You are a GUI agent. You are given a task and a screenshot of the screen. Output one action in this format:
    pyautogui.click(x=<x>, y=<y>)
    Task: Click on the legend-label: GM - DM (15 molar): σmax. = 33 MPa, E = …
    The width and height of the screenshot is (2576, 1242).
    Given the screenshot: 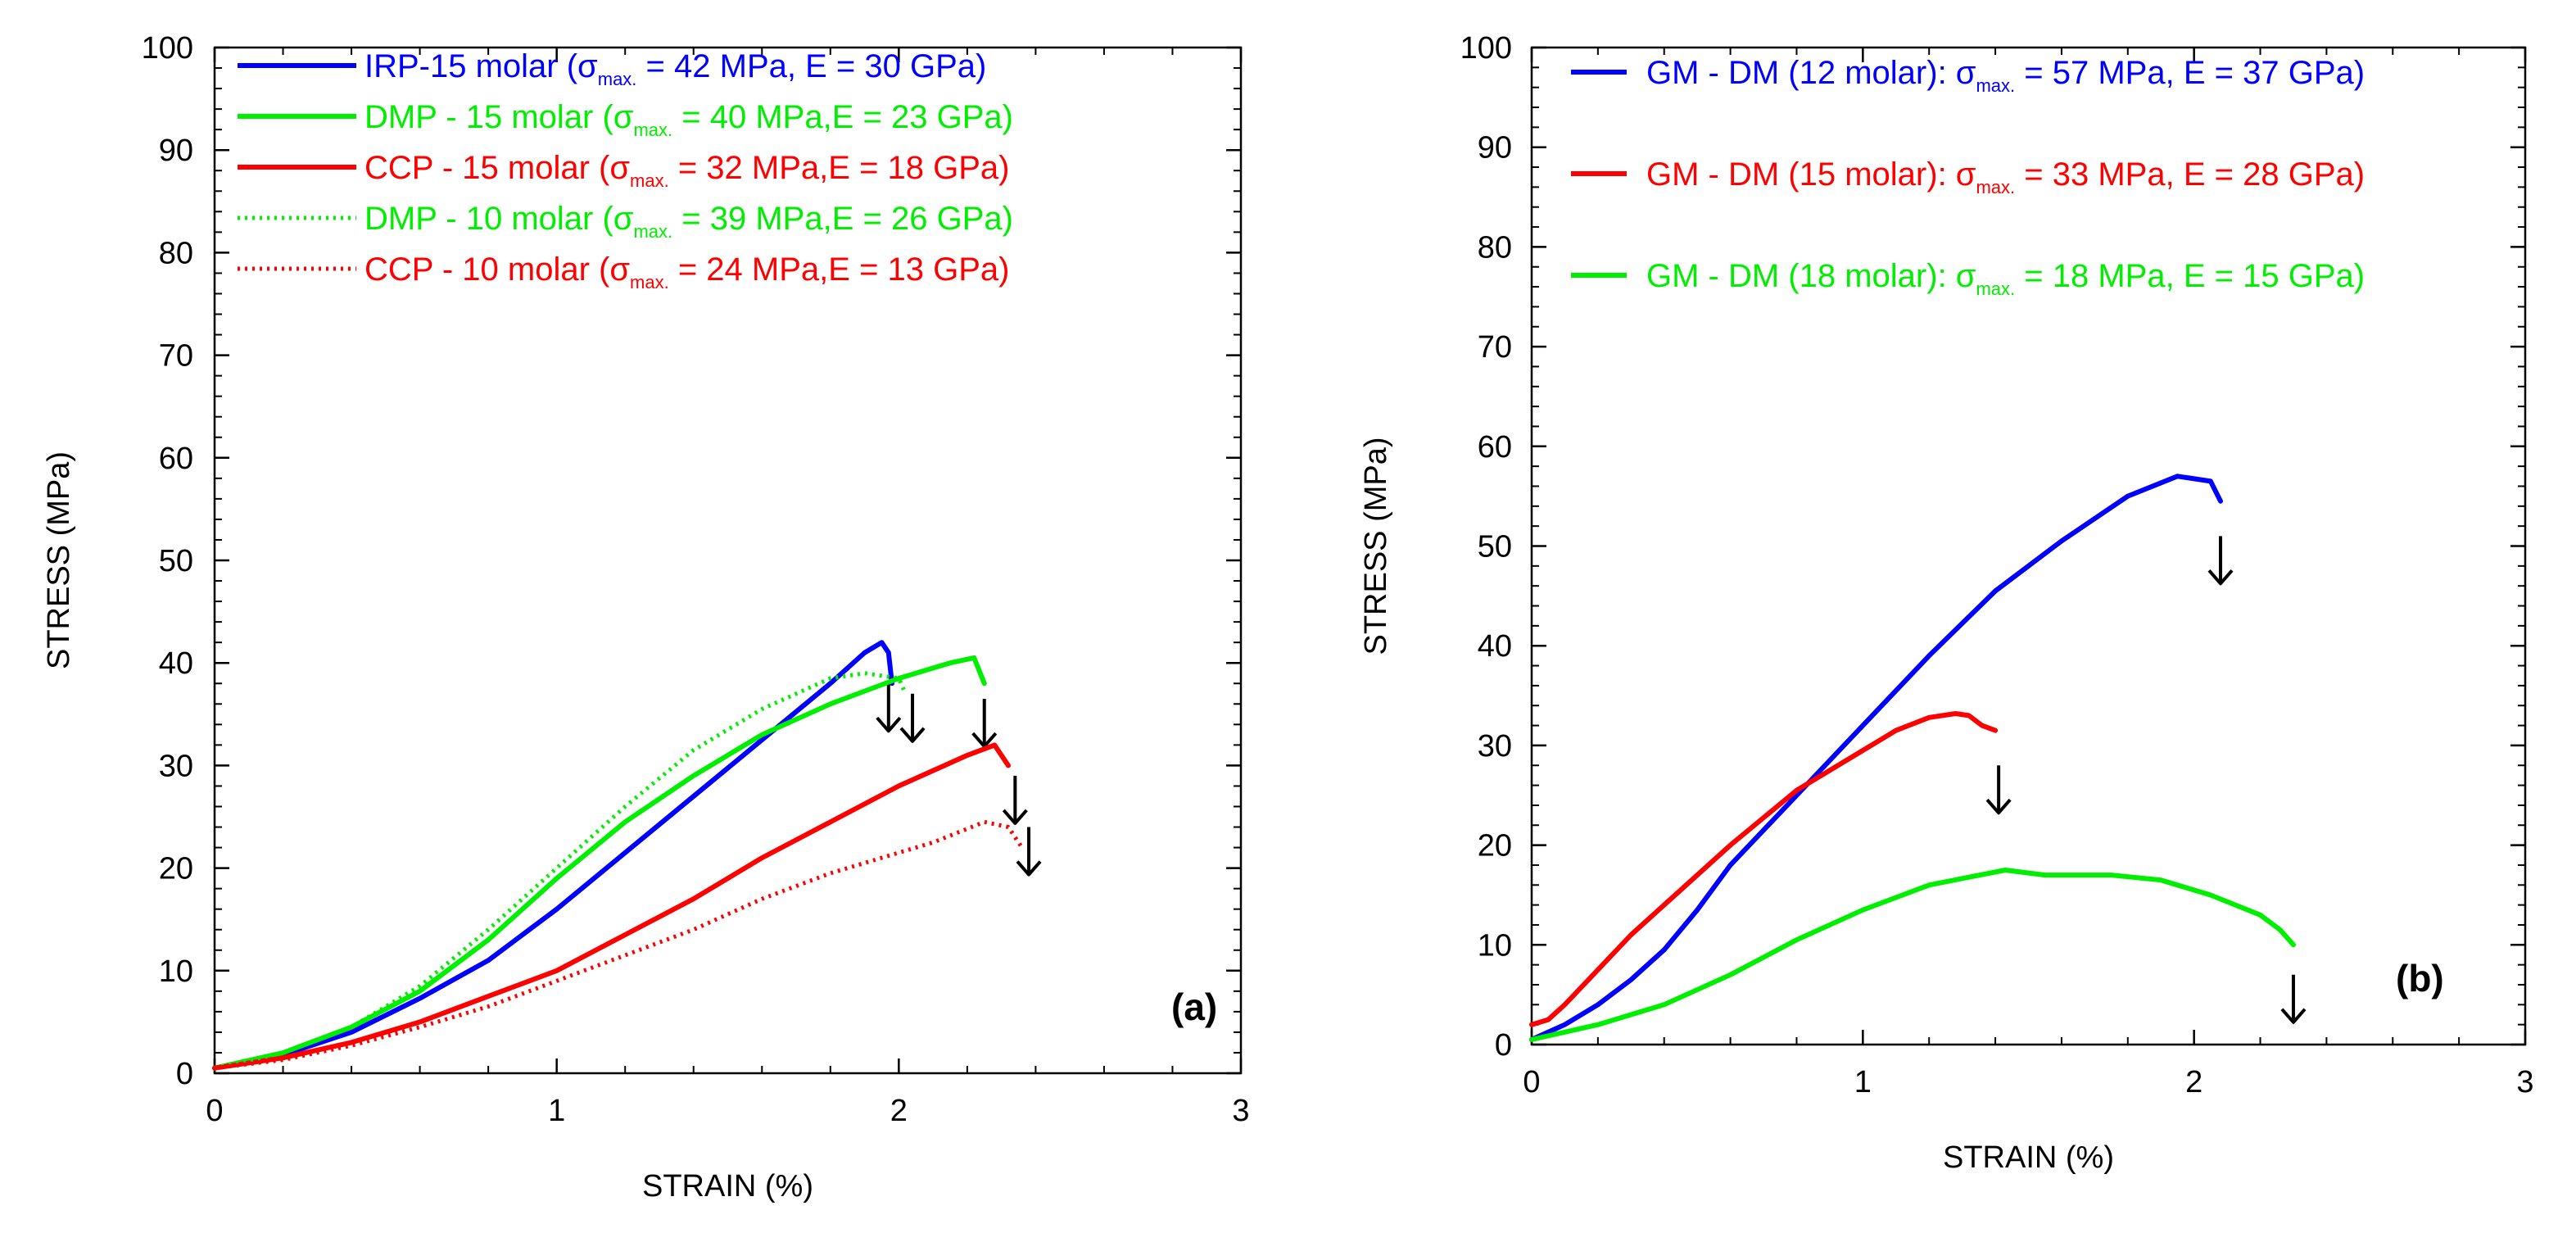 What is the action you would take?
    pyautogui.click(x=2005, y=176)
    